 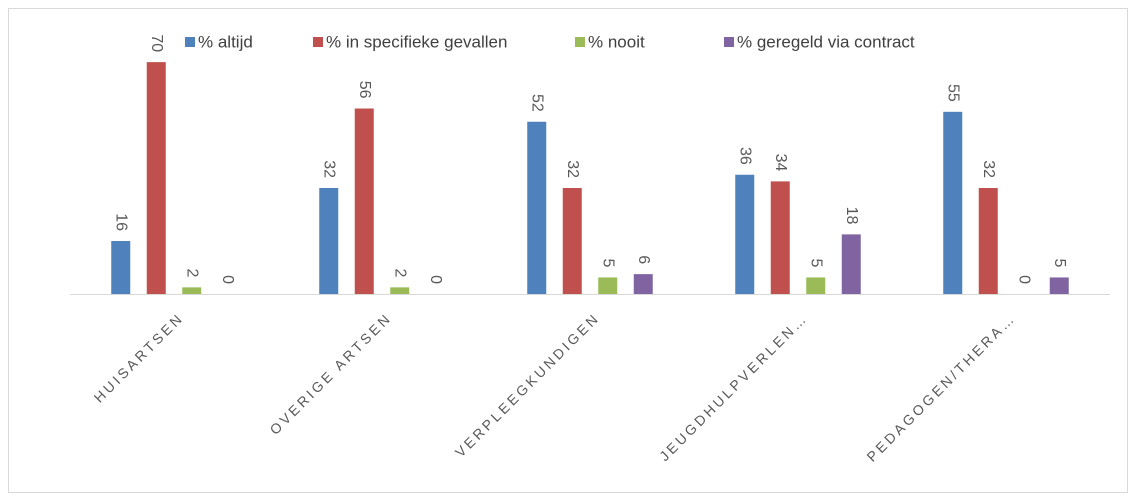 I want to click on value-label: 16, so click(x=121, y=222).